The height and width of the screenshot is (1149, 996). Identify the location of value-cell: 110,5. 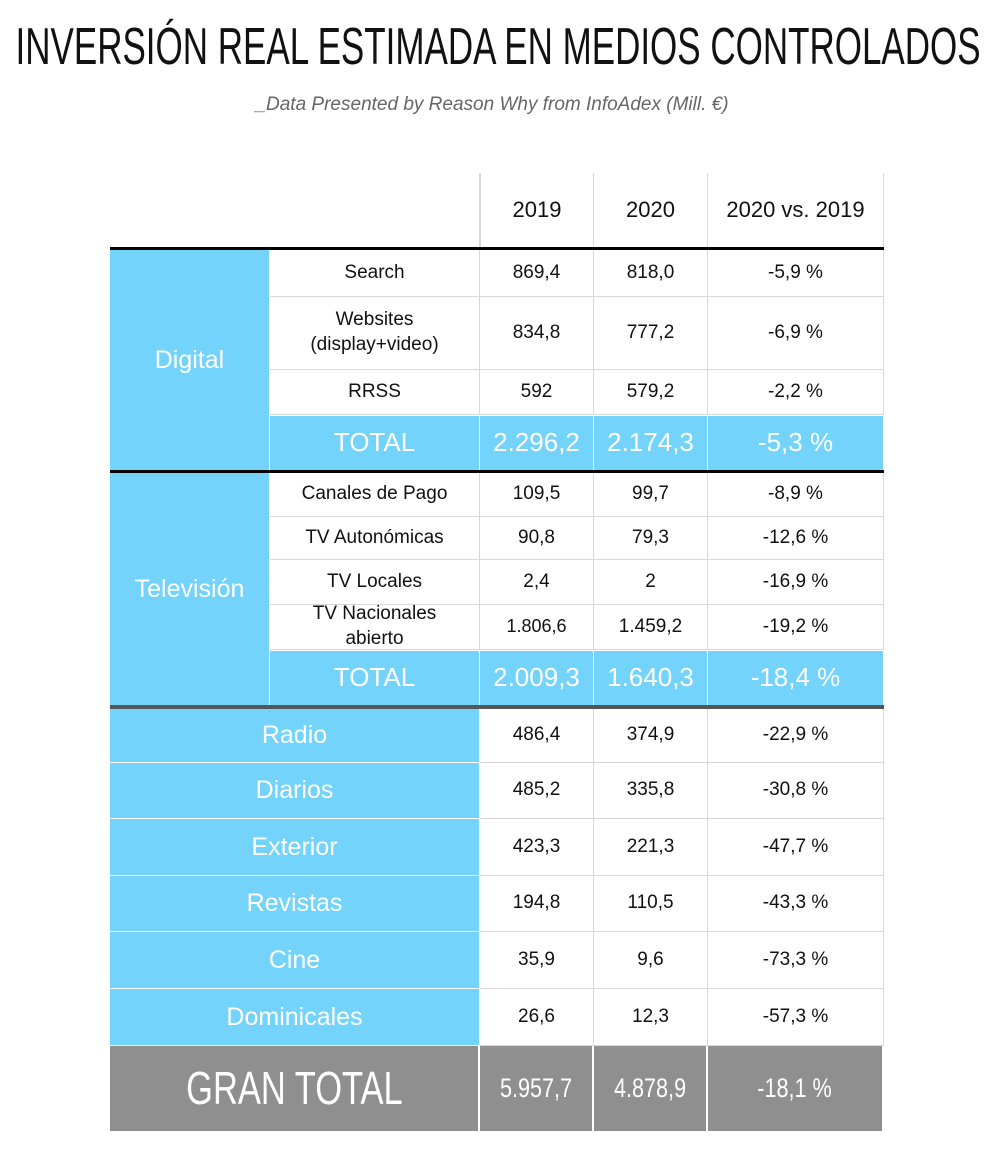
(651, 904).